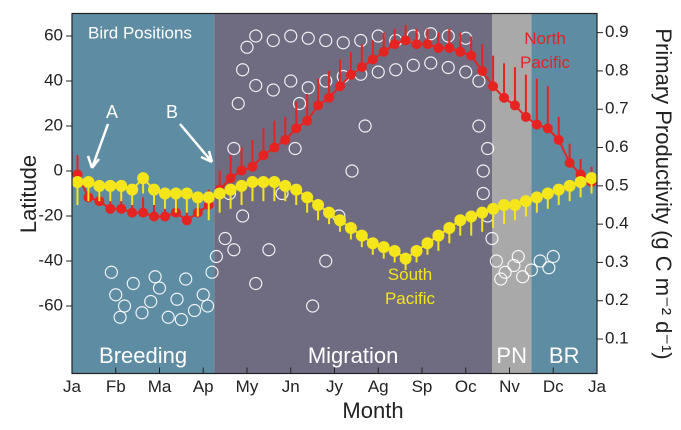 This screenshot has width=681, height=430. I want to click on series-label: South Pacific, so click(410, 286).